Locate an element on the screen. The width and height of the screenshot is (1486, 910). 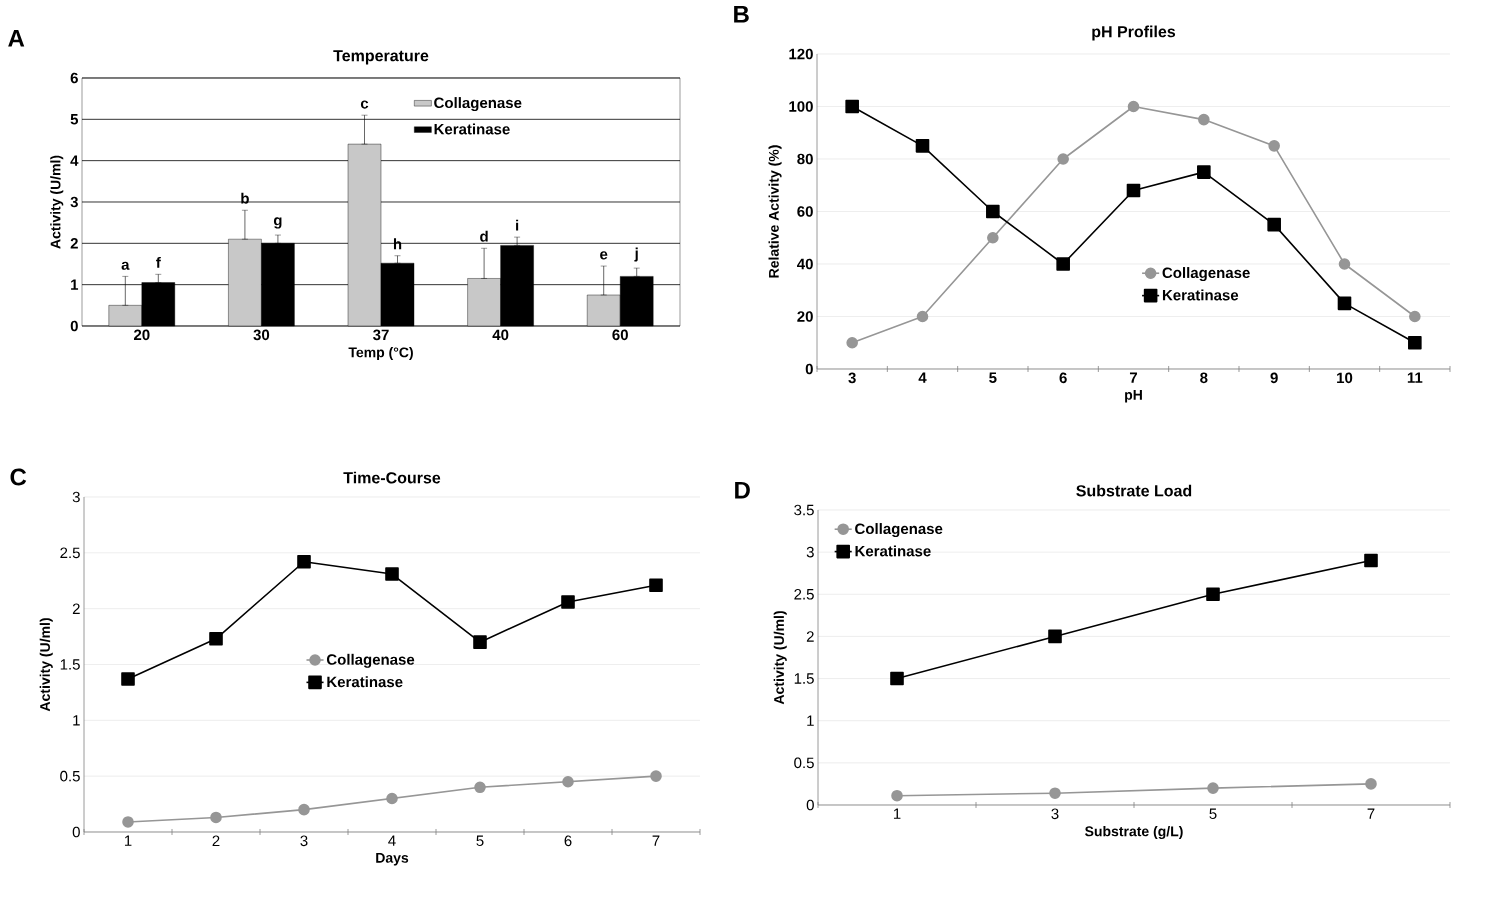
x-axis-title: pH is located at coordinates (1133, 396).